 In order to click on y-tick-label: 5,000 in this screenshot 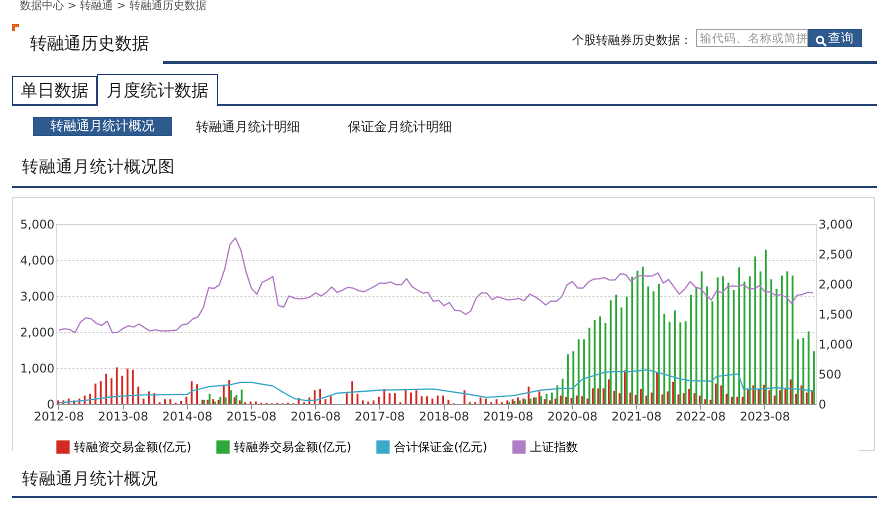, I will do `click(37, 225)`.